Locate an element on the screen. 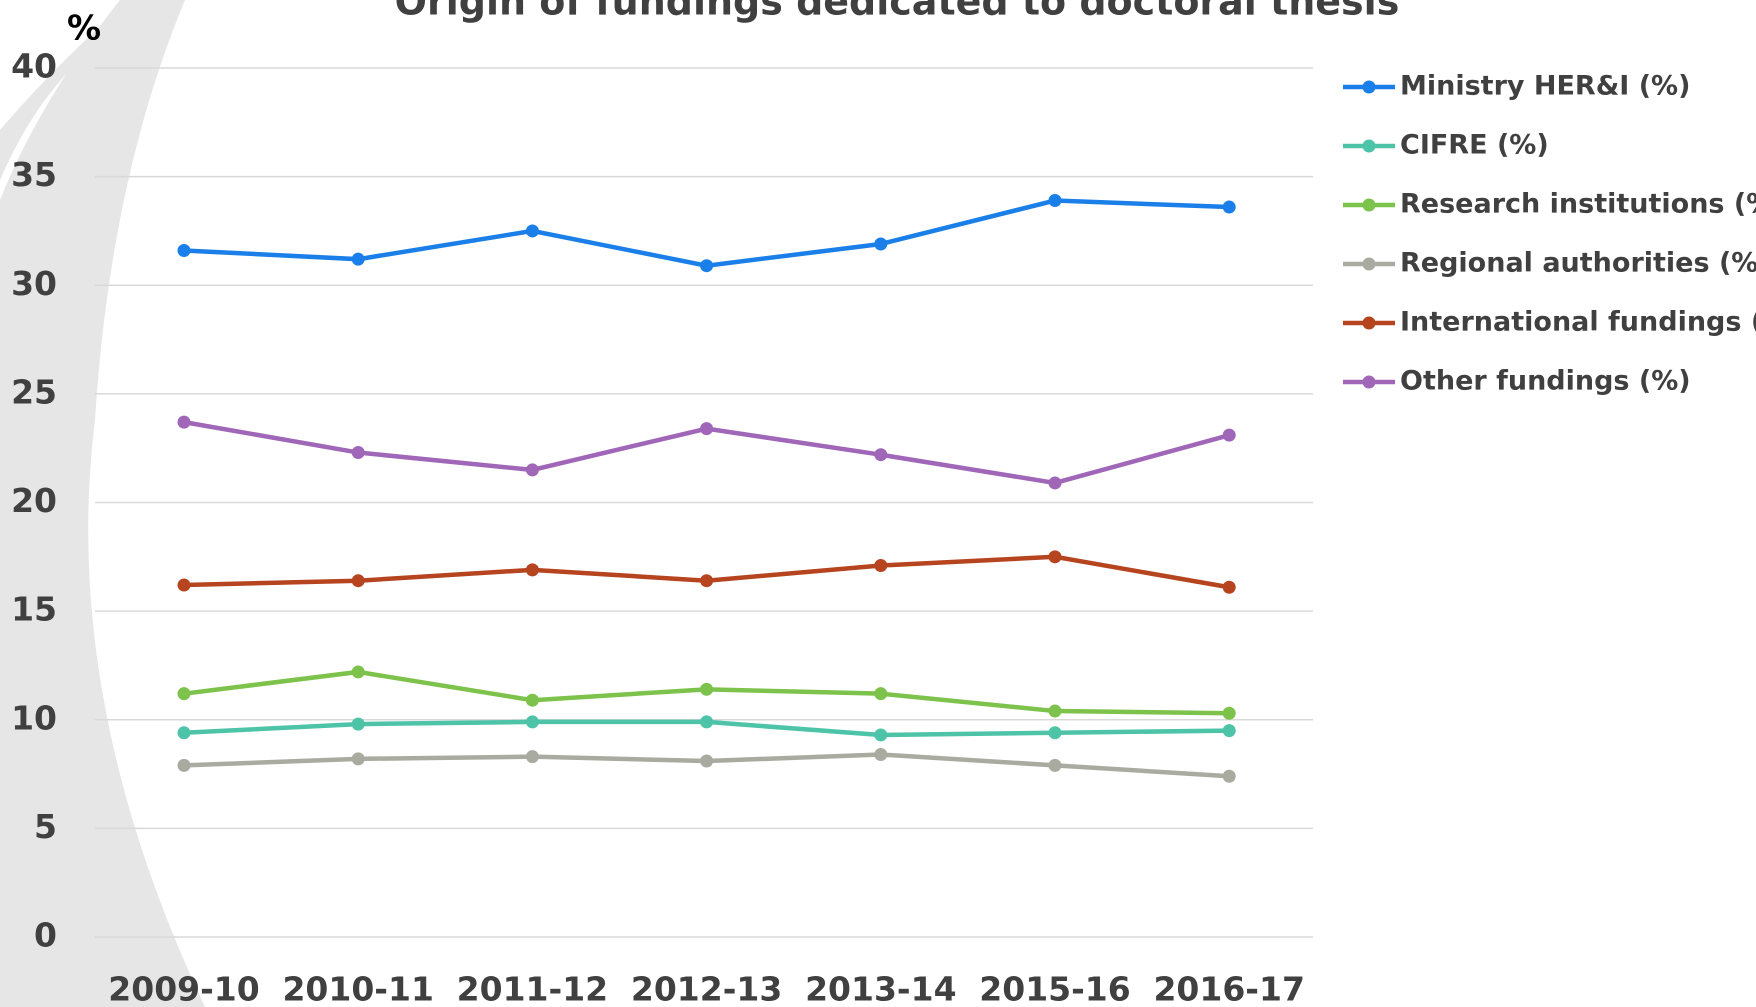  y-tick-label: 40 is located at coordinates (34, 66).